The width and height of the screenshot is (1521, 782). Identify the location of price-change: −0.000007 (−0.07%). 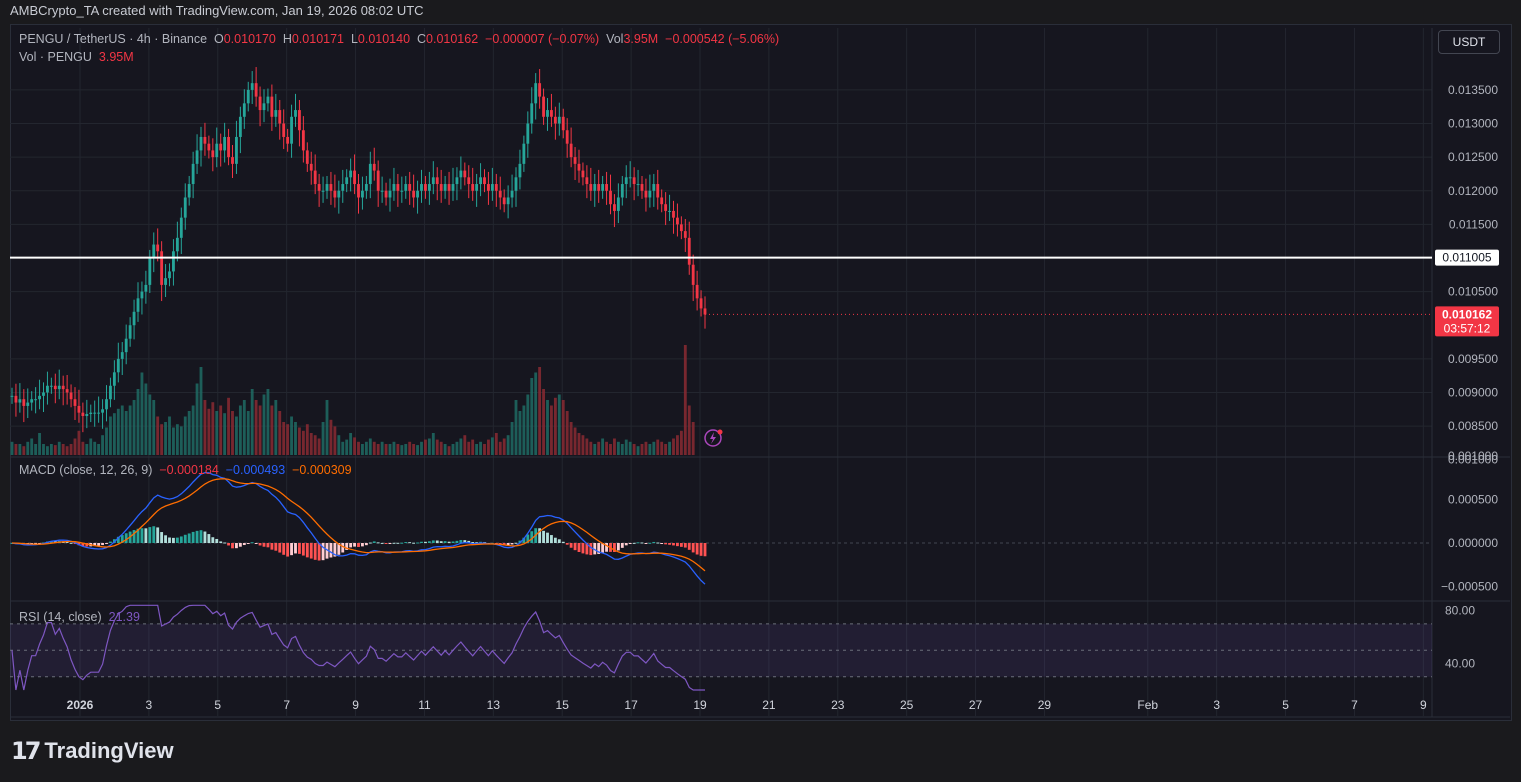
(542, 39).